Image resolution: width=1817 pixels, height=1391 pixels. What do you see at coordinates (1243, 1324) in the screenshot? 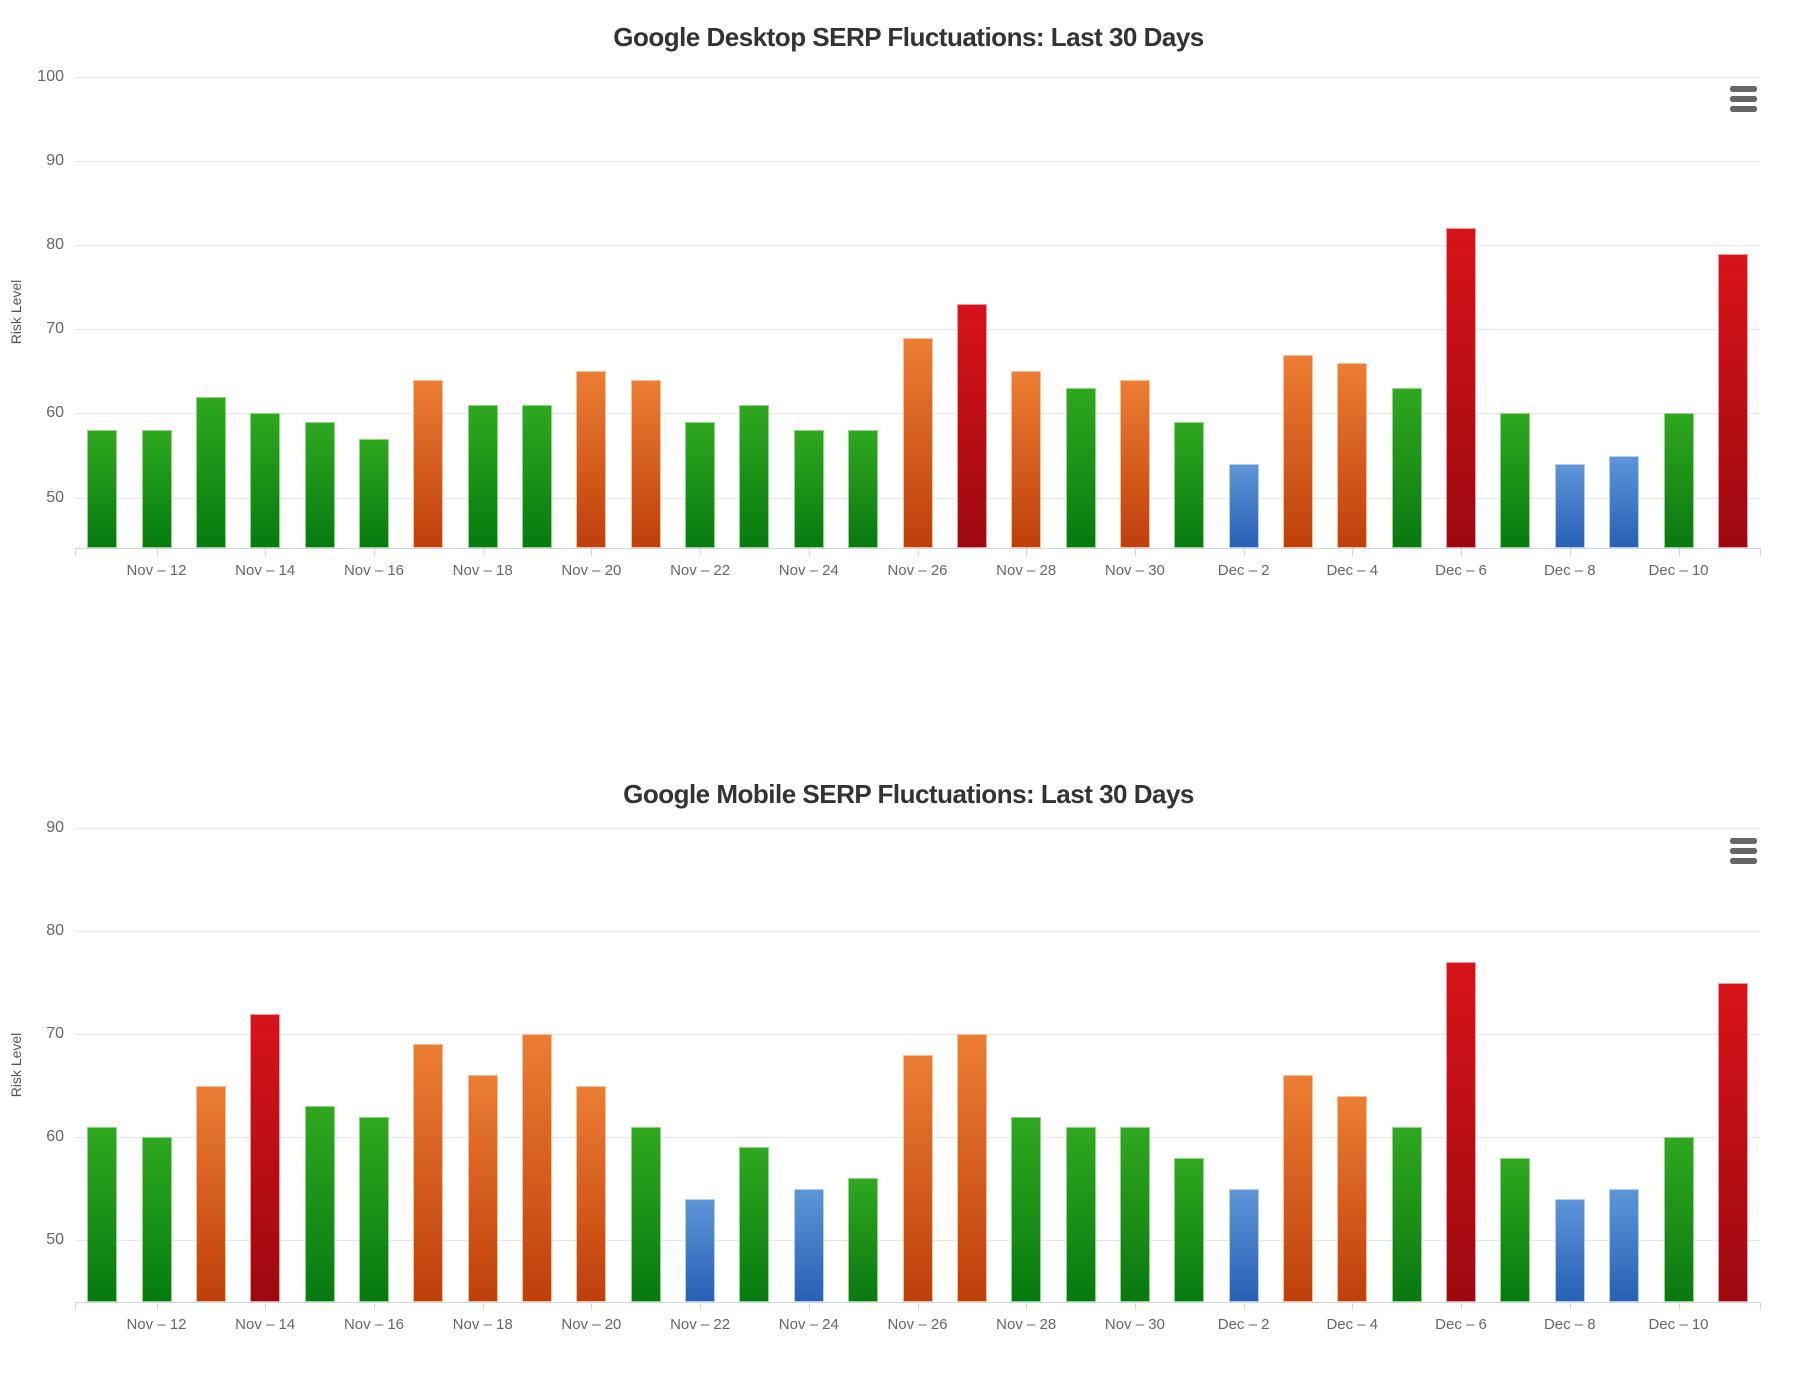
I see `x-axis-label: Dec – 2` at bounding box center [1243, 1324].